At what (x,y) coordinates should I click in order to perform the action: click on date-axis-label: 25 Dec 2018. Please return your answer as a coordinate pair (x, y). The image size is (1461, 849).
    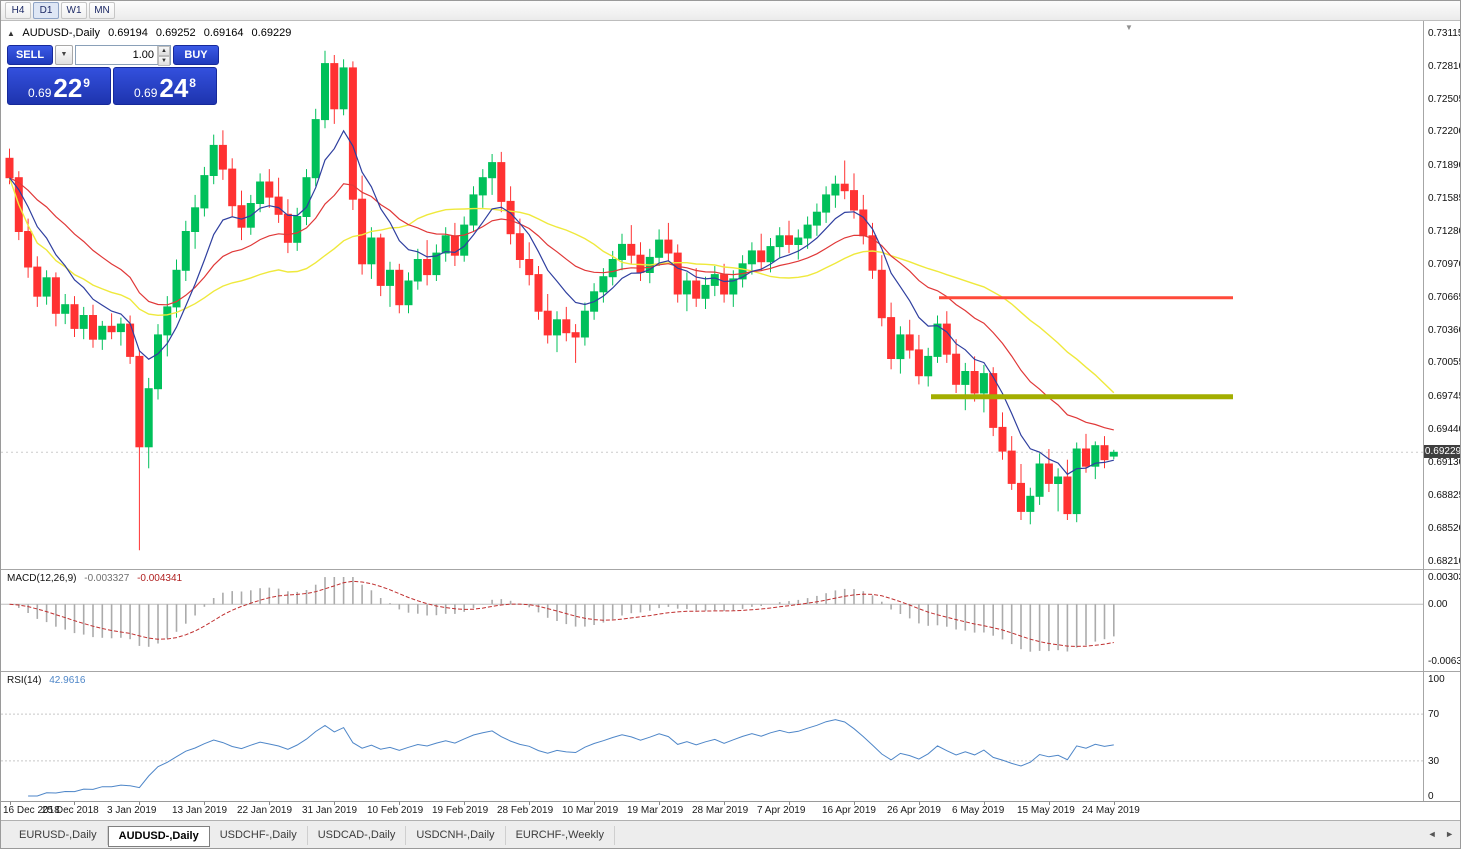
    Looking at the image, I should click on (70, 810).